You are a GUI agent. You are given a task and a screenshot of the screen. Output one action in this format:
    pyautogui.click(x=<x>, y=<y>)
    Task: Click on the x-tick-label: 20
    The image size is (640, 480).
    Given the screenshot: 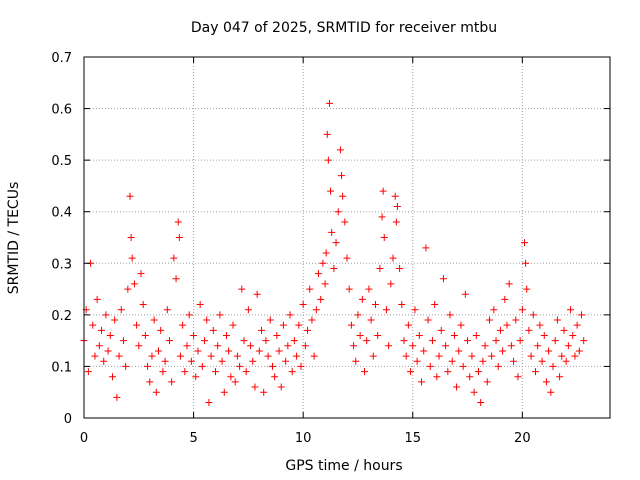 What is the action you would take?
    pyautogui.click(x=522, y=438)
    